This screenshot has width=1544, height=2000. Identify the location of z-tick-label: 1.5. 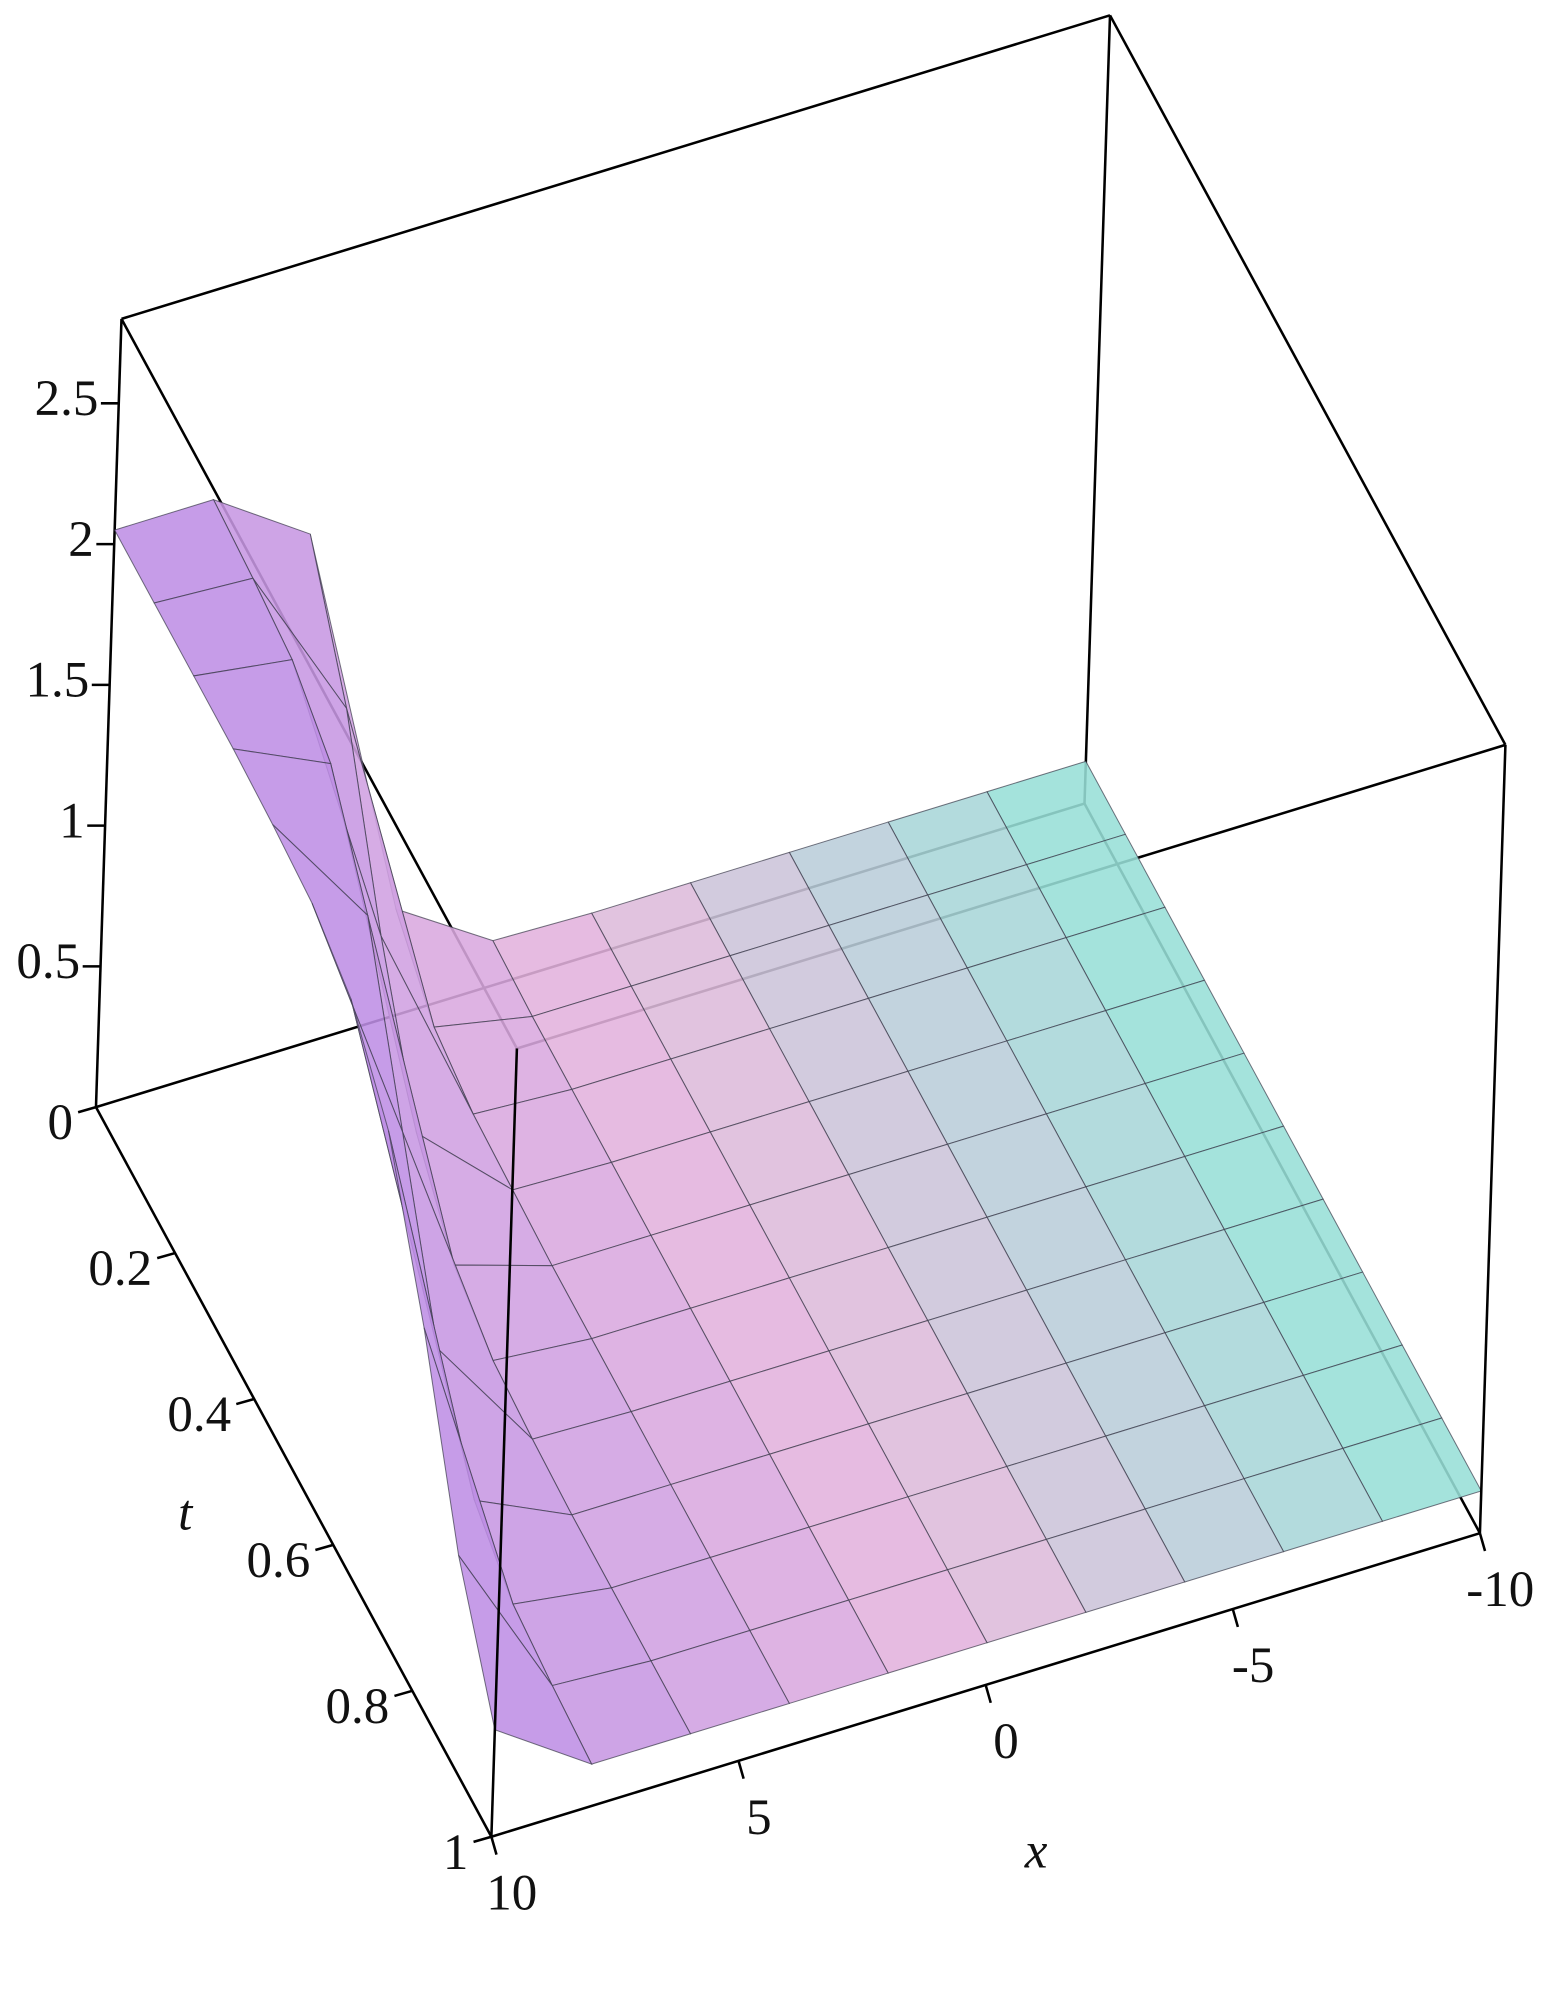
(57, 681).